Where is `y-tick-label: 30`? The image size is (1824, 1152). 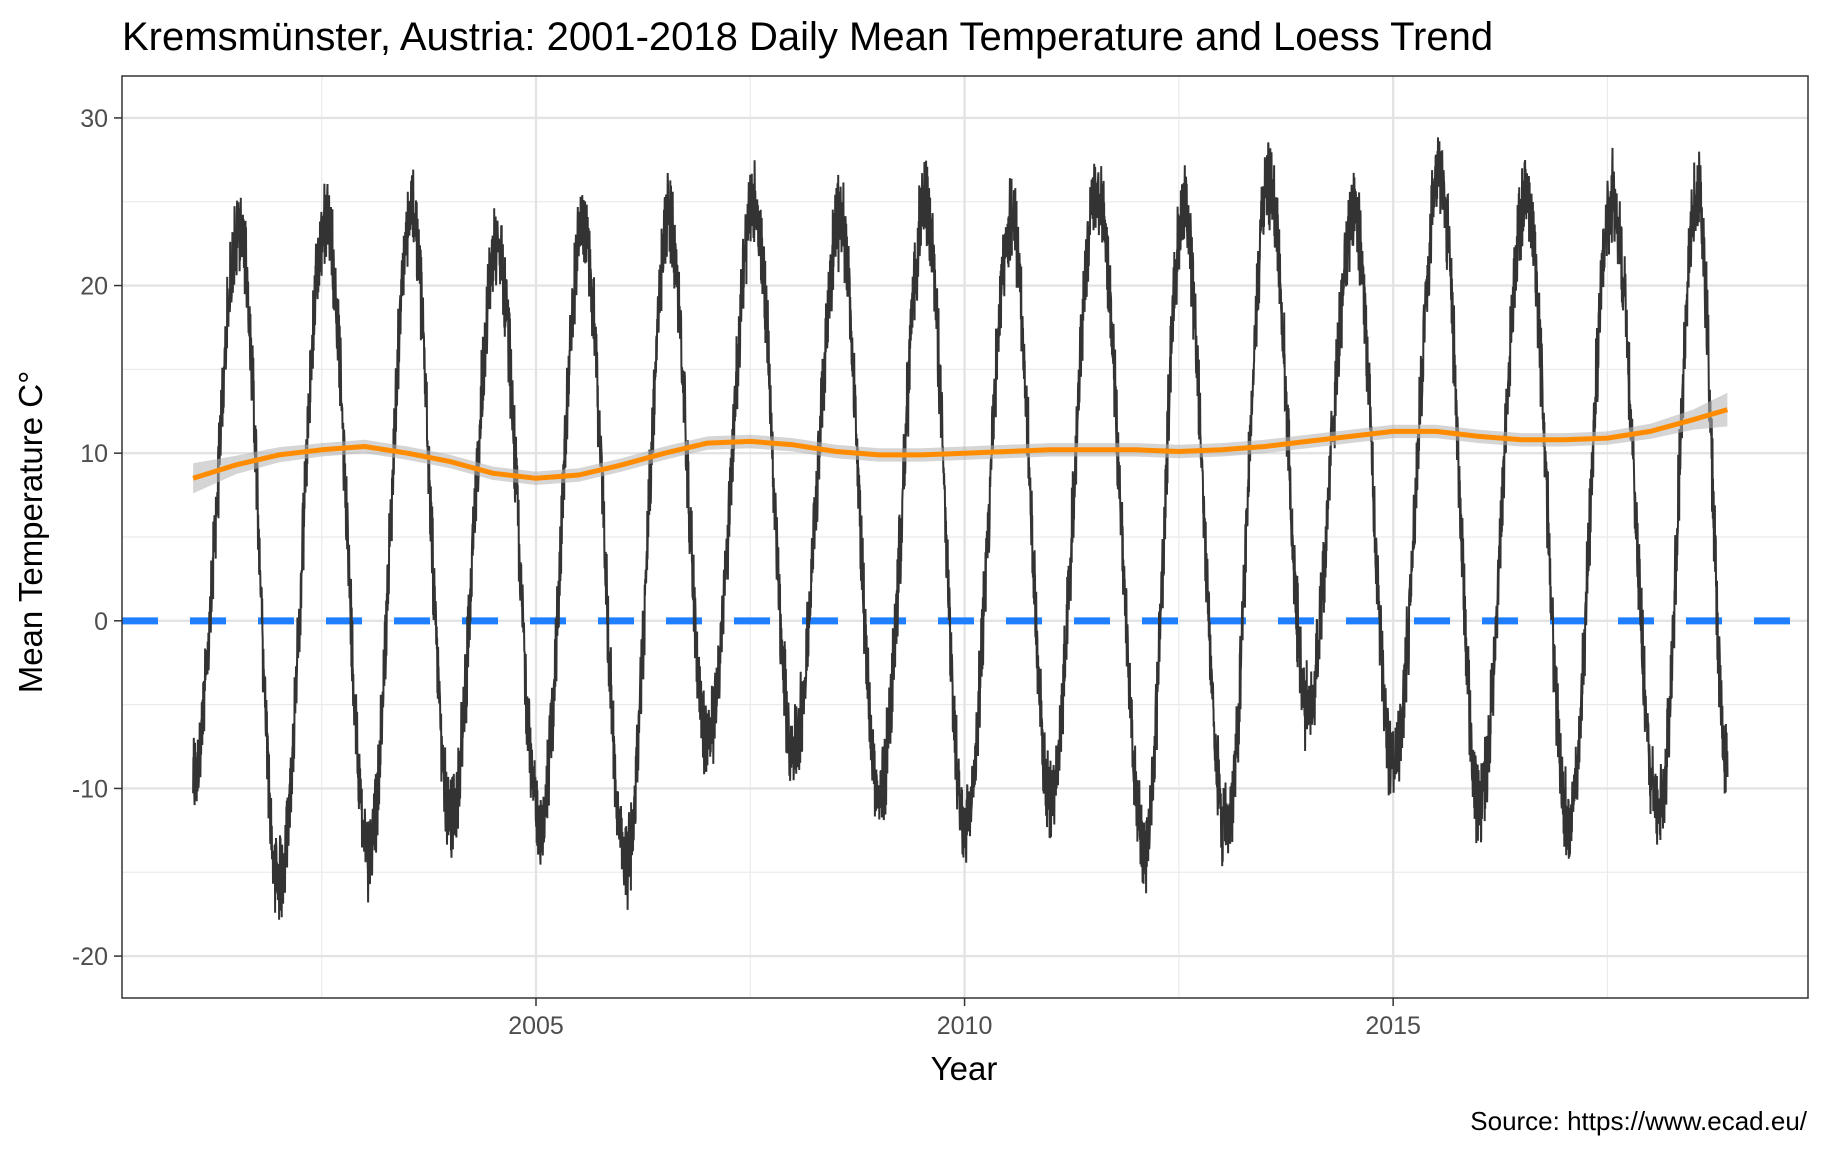
y-tick-label: 30 is located at coordinates (94, 119).